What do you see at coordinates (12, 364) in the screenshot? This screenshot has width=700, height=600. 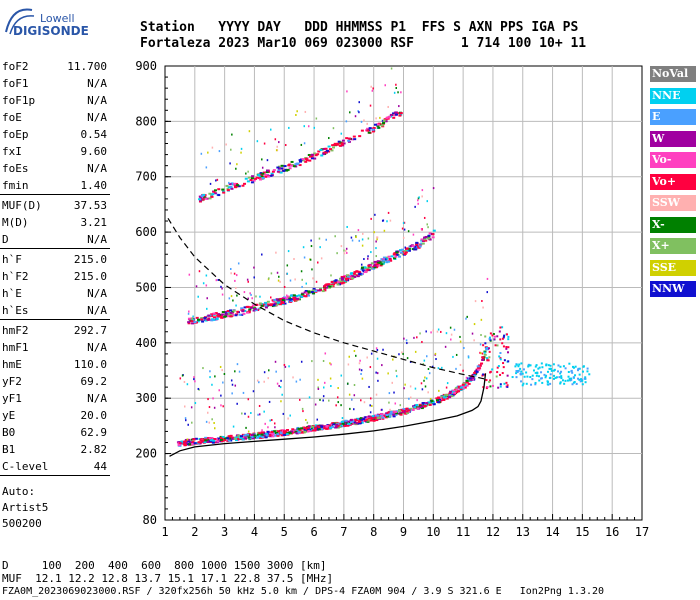 I see `param-key: hmE` at bounding box center [12, 364].